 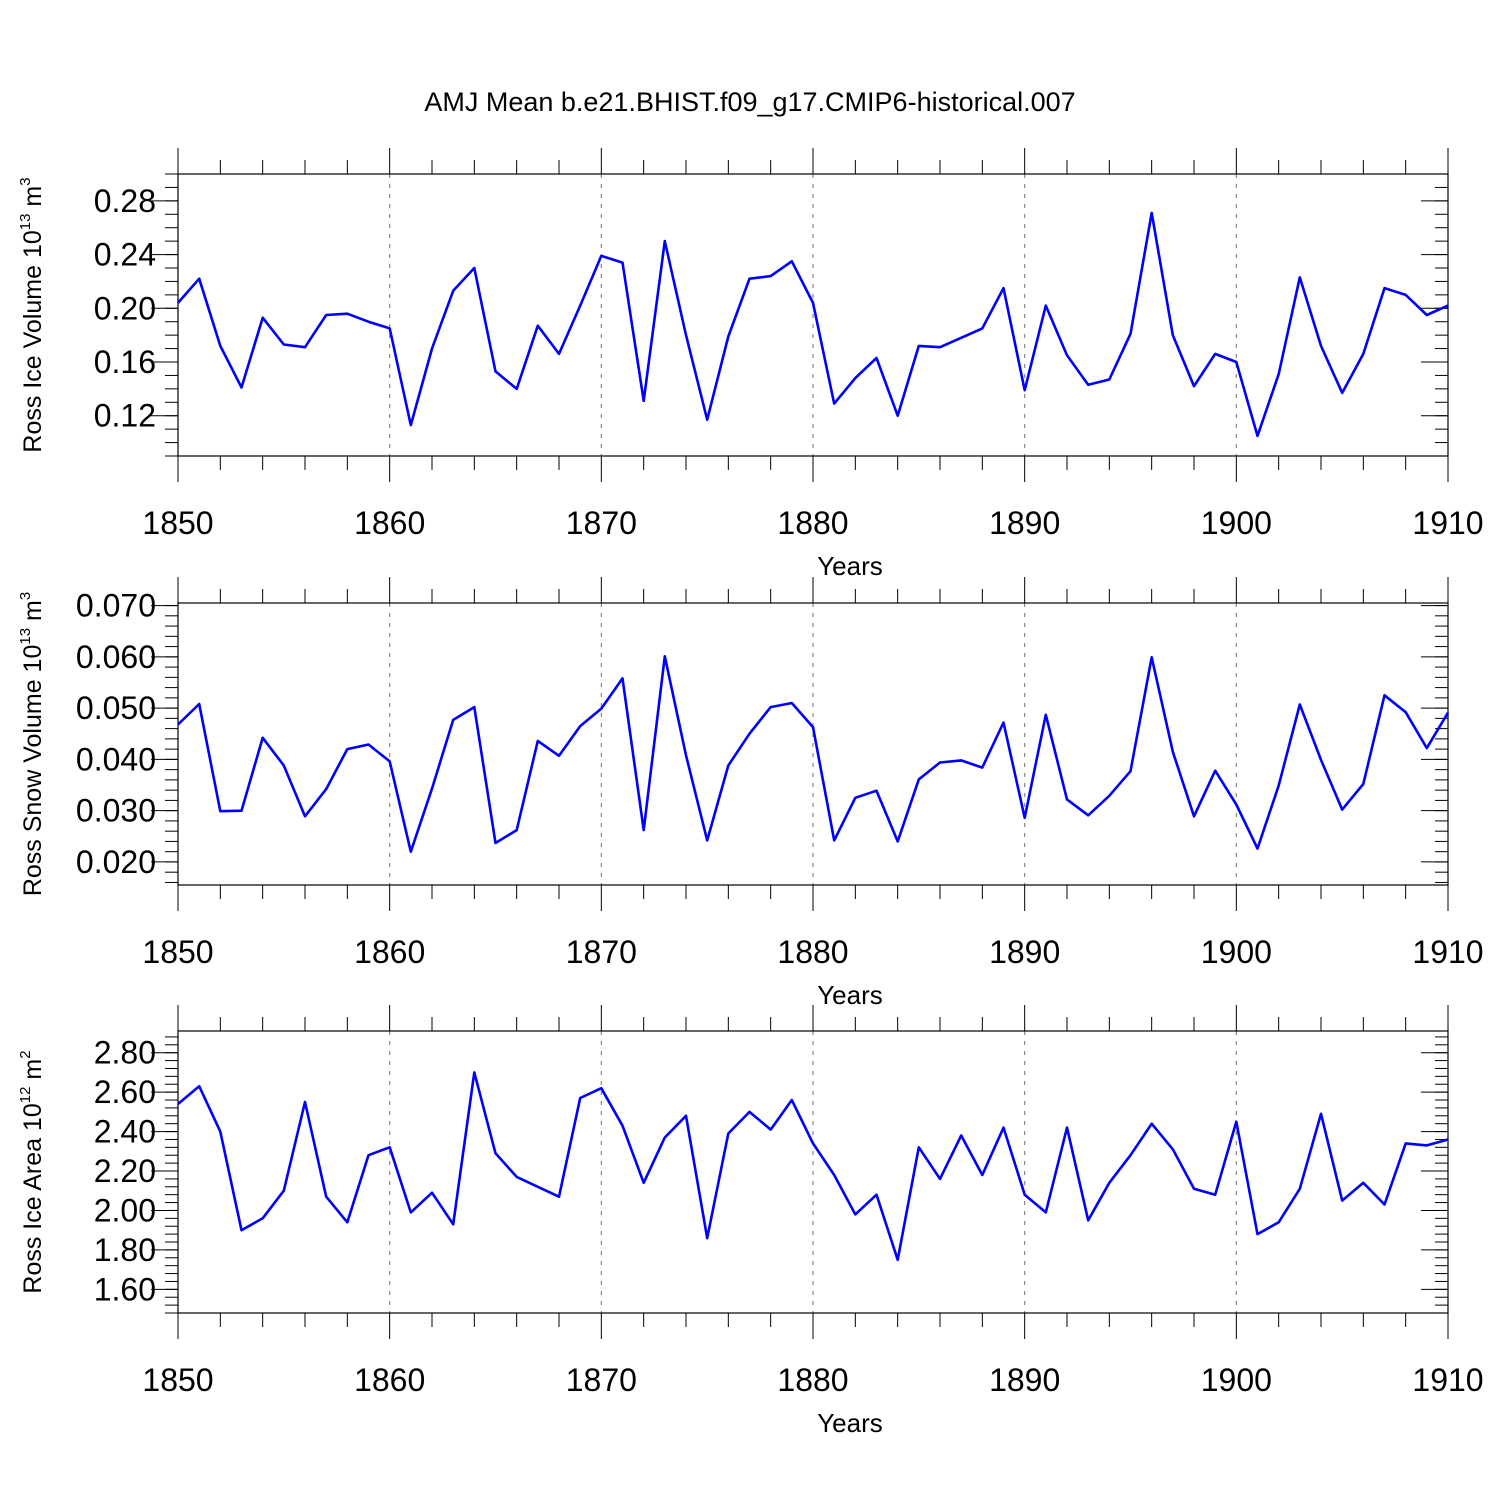 I want to click on y-tick-label: 2.60, so click(x=125, y=1092).